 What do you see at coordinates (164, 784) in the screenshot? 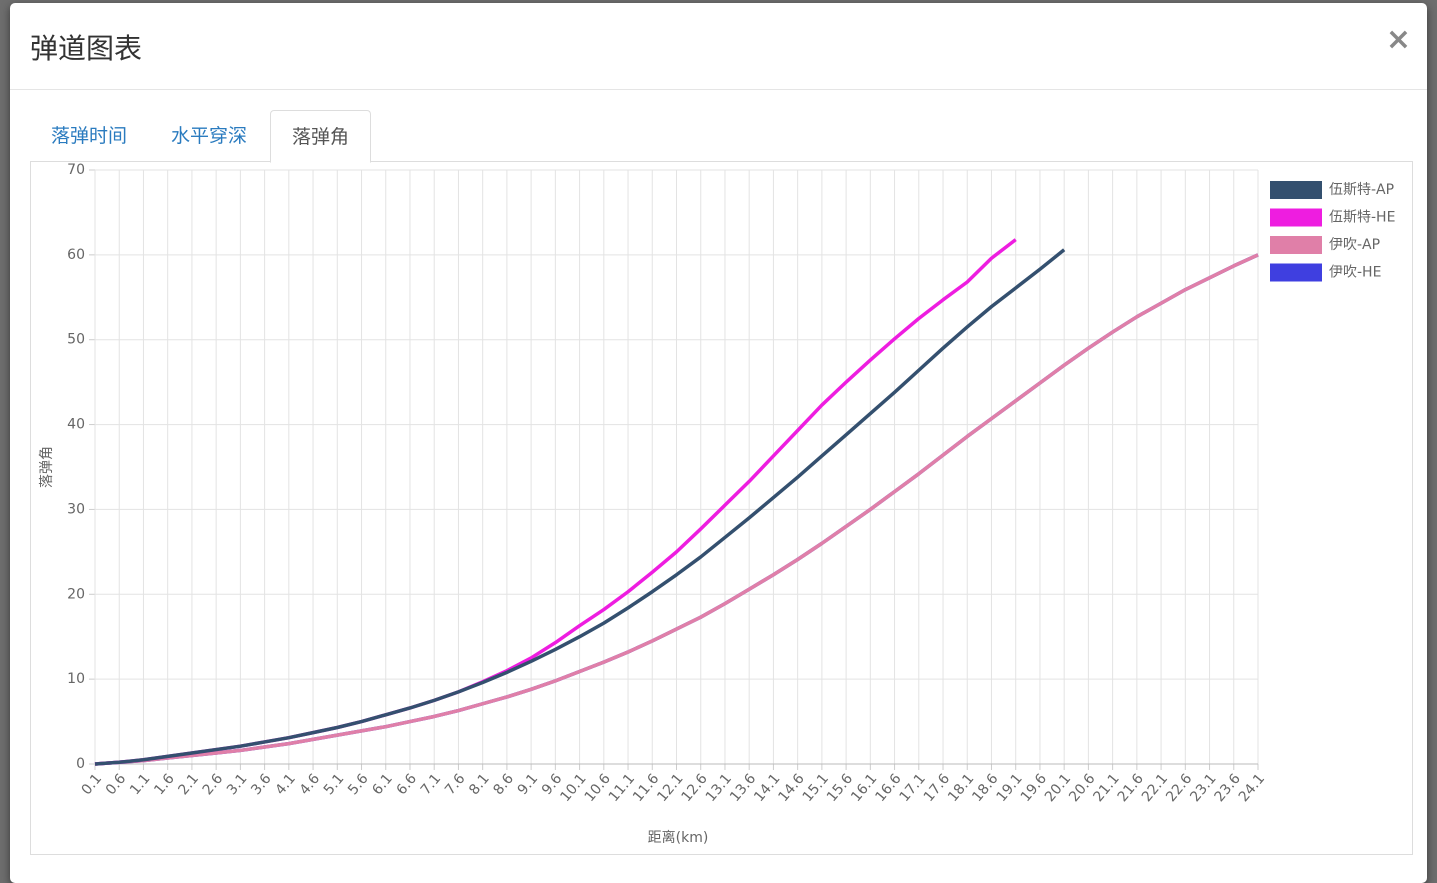
I see `x-tick-label: 1.6` at bounding box center [164, 784].